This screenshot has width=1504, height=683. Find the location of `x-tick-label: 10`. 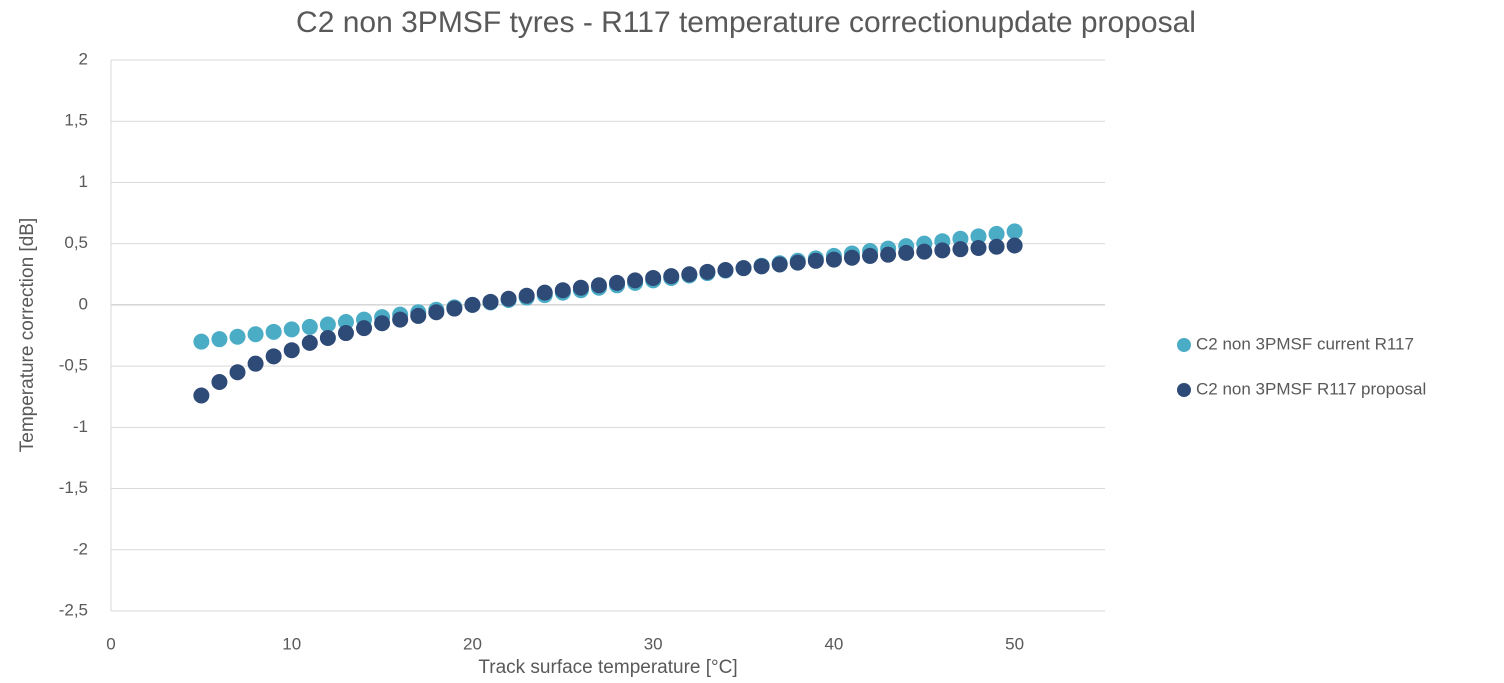

x-tick-label: 10 is located at coordinates (291, 643).